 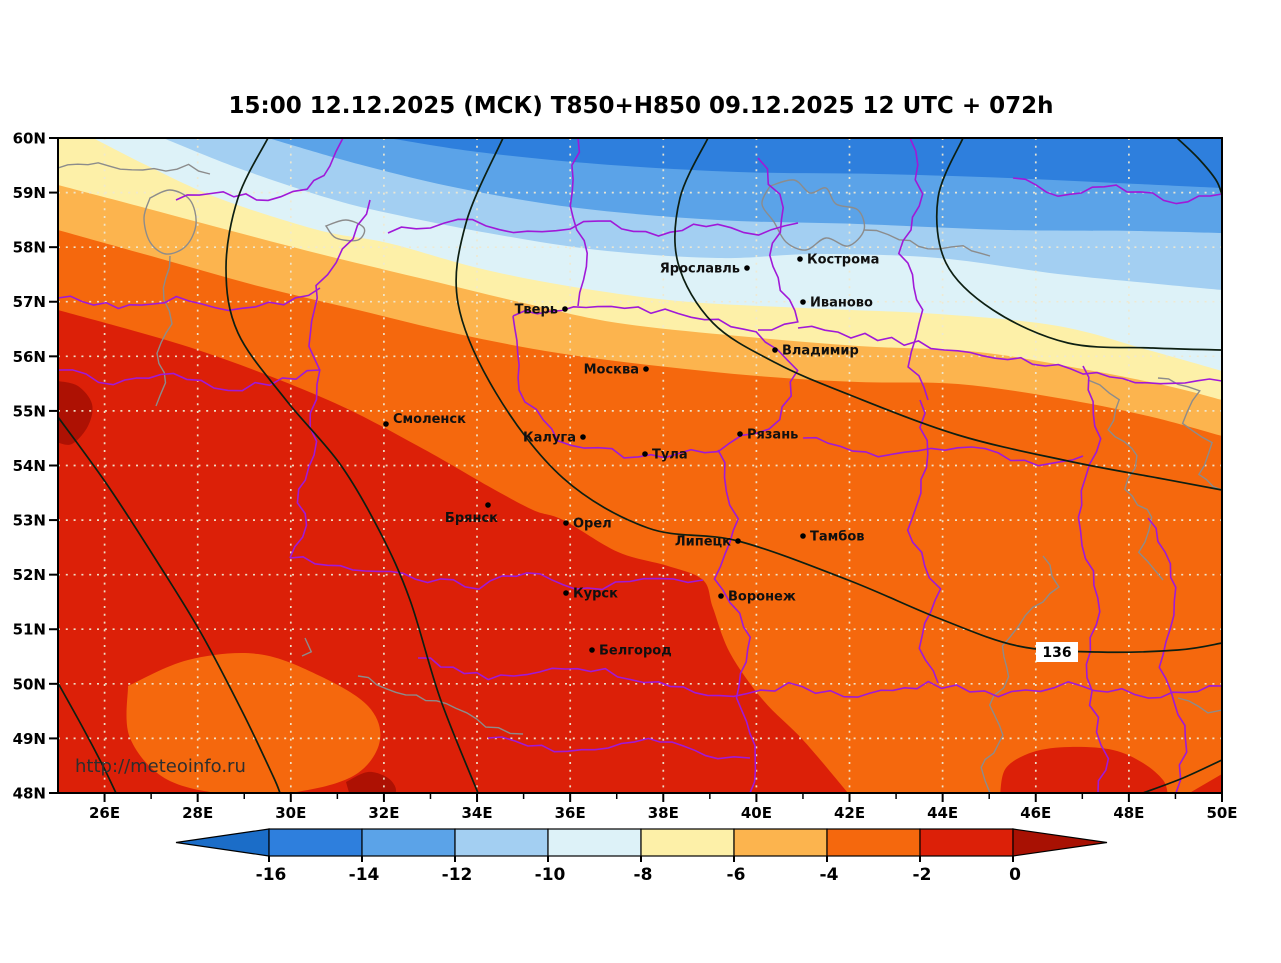 I want to click on band-red-corner, so click(x=1205, y=783).